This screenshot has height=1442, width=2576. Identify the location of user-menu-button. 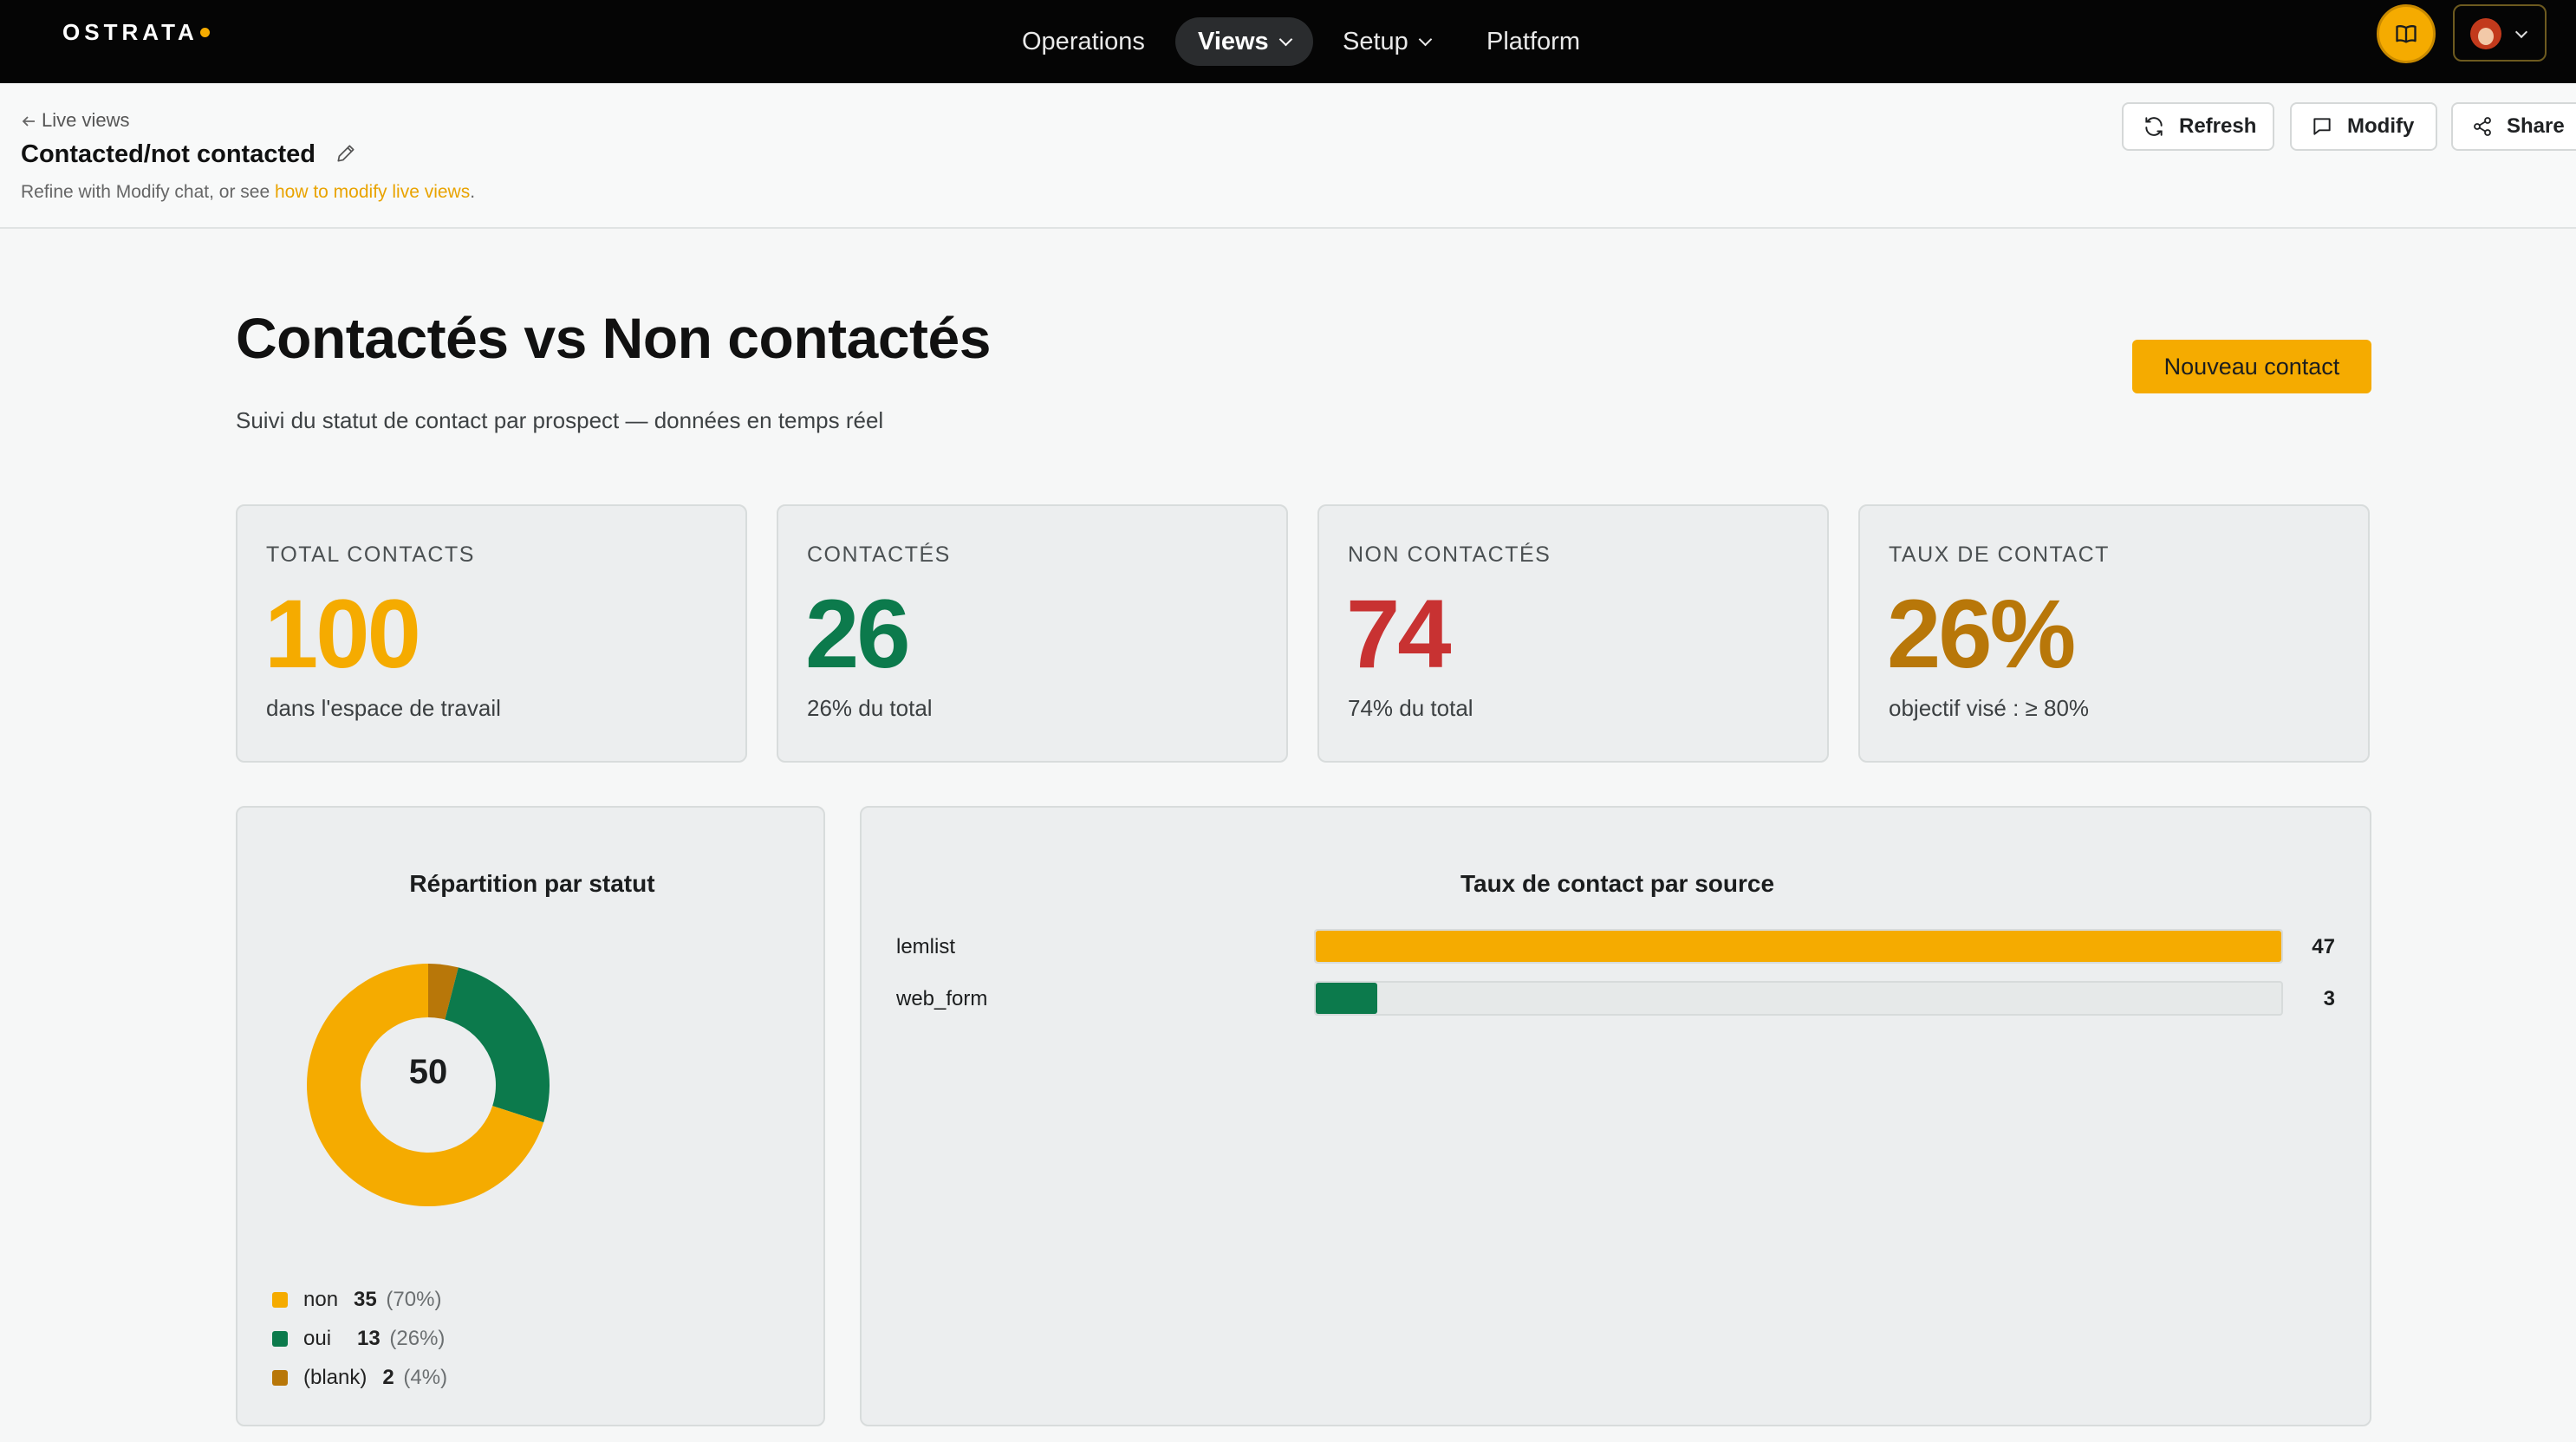
(2500, 33).